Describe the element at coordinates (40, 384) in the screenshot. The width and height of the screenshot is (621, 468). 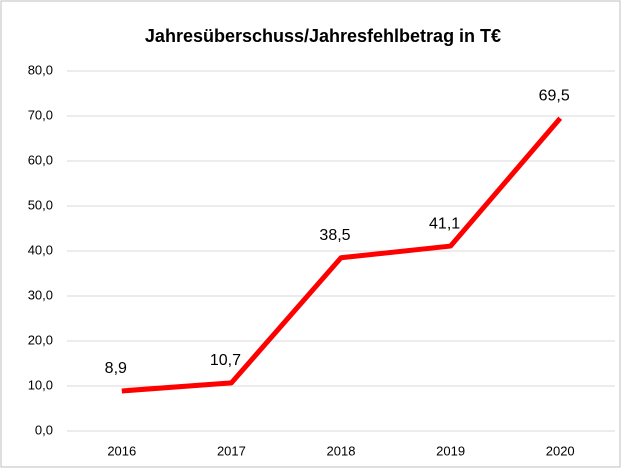
I see `y-tick-label: 10,0` at that location.